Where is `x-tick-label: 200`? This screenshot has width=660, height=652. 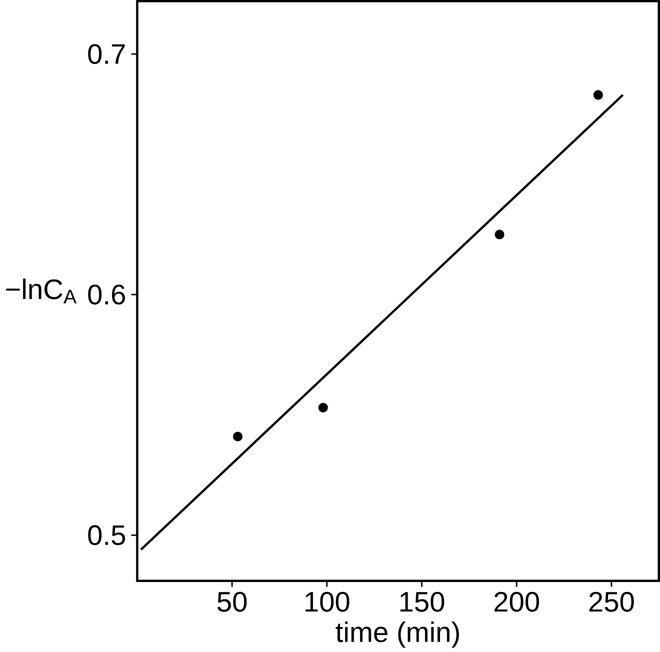
x-tick-label: 200 is located at coordinates (517, 602).